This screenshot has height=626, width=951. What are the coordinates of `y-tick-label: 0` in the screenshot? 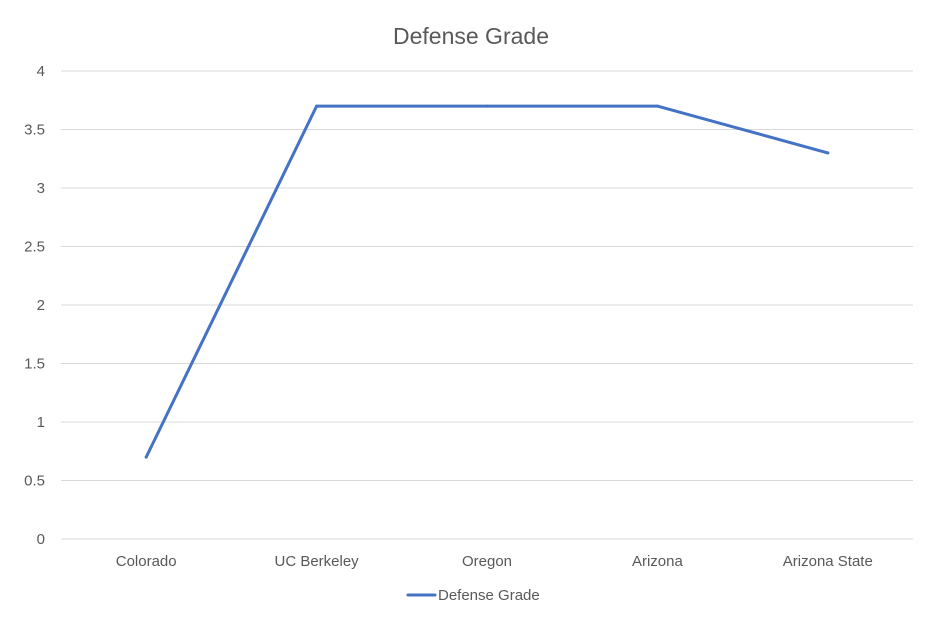 It's located at (41, 539).